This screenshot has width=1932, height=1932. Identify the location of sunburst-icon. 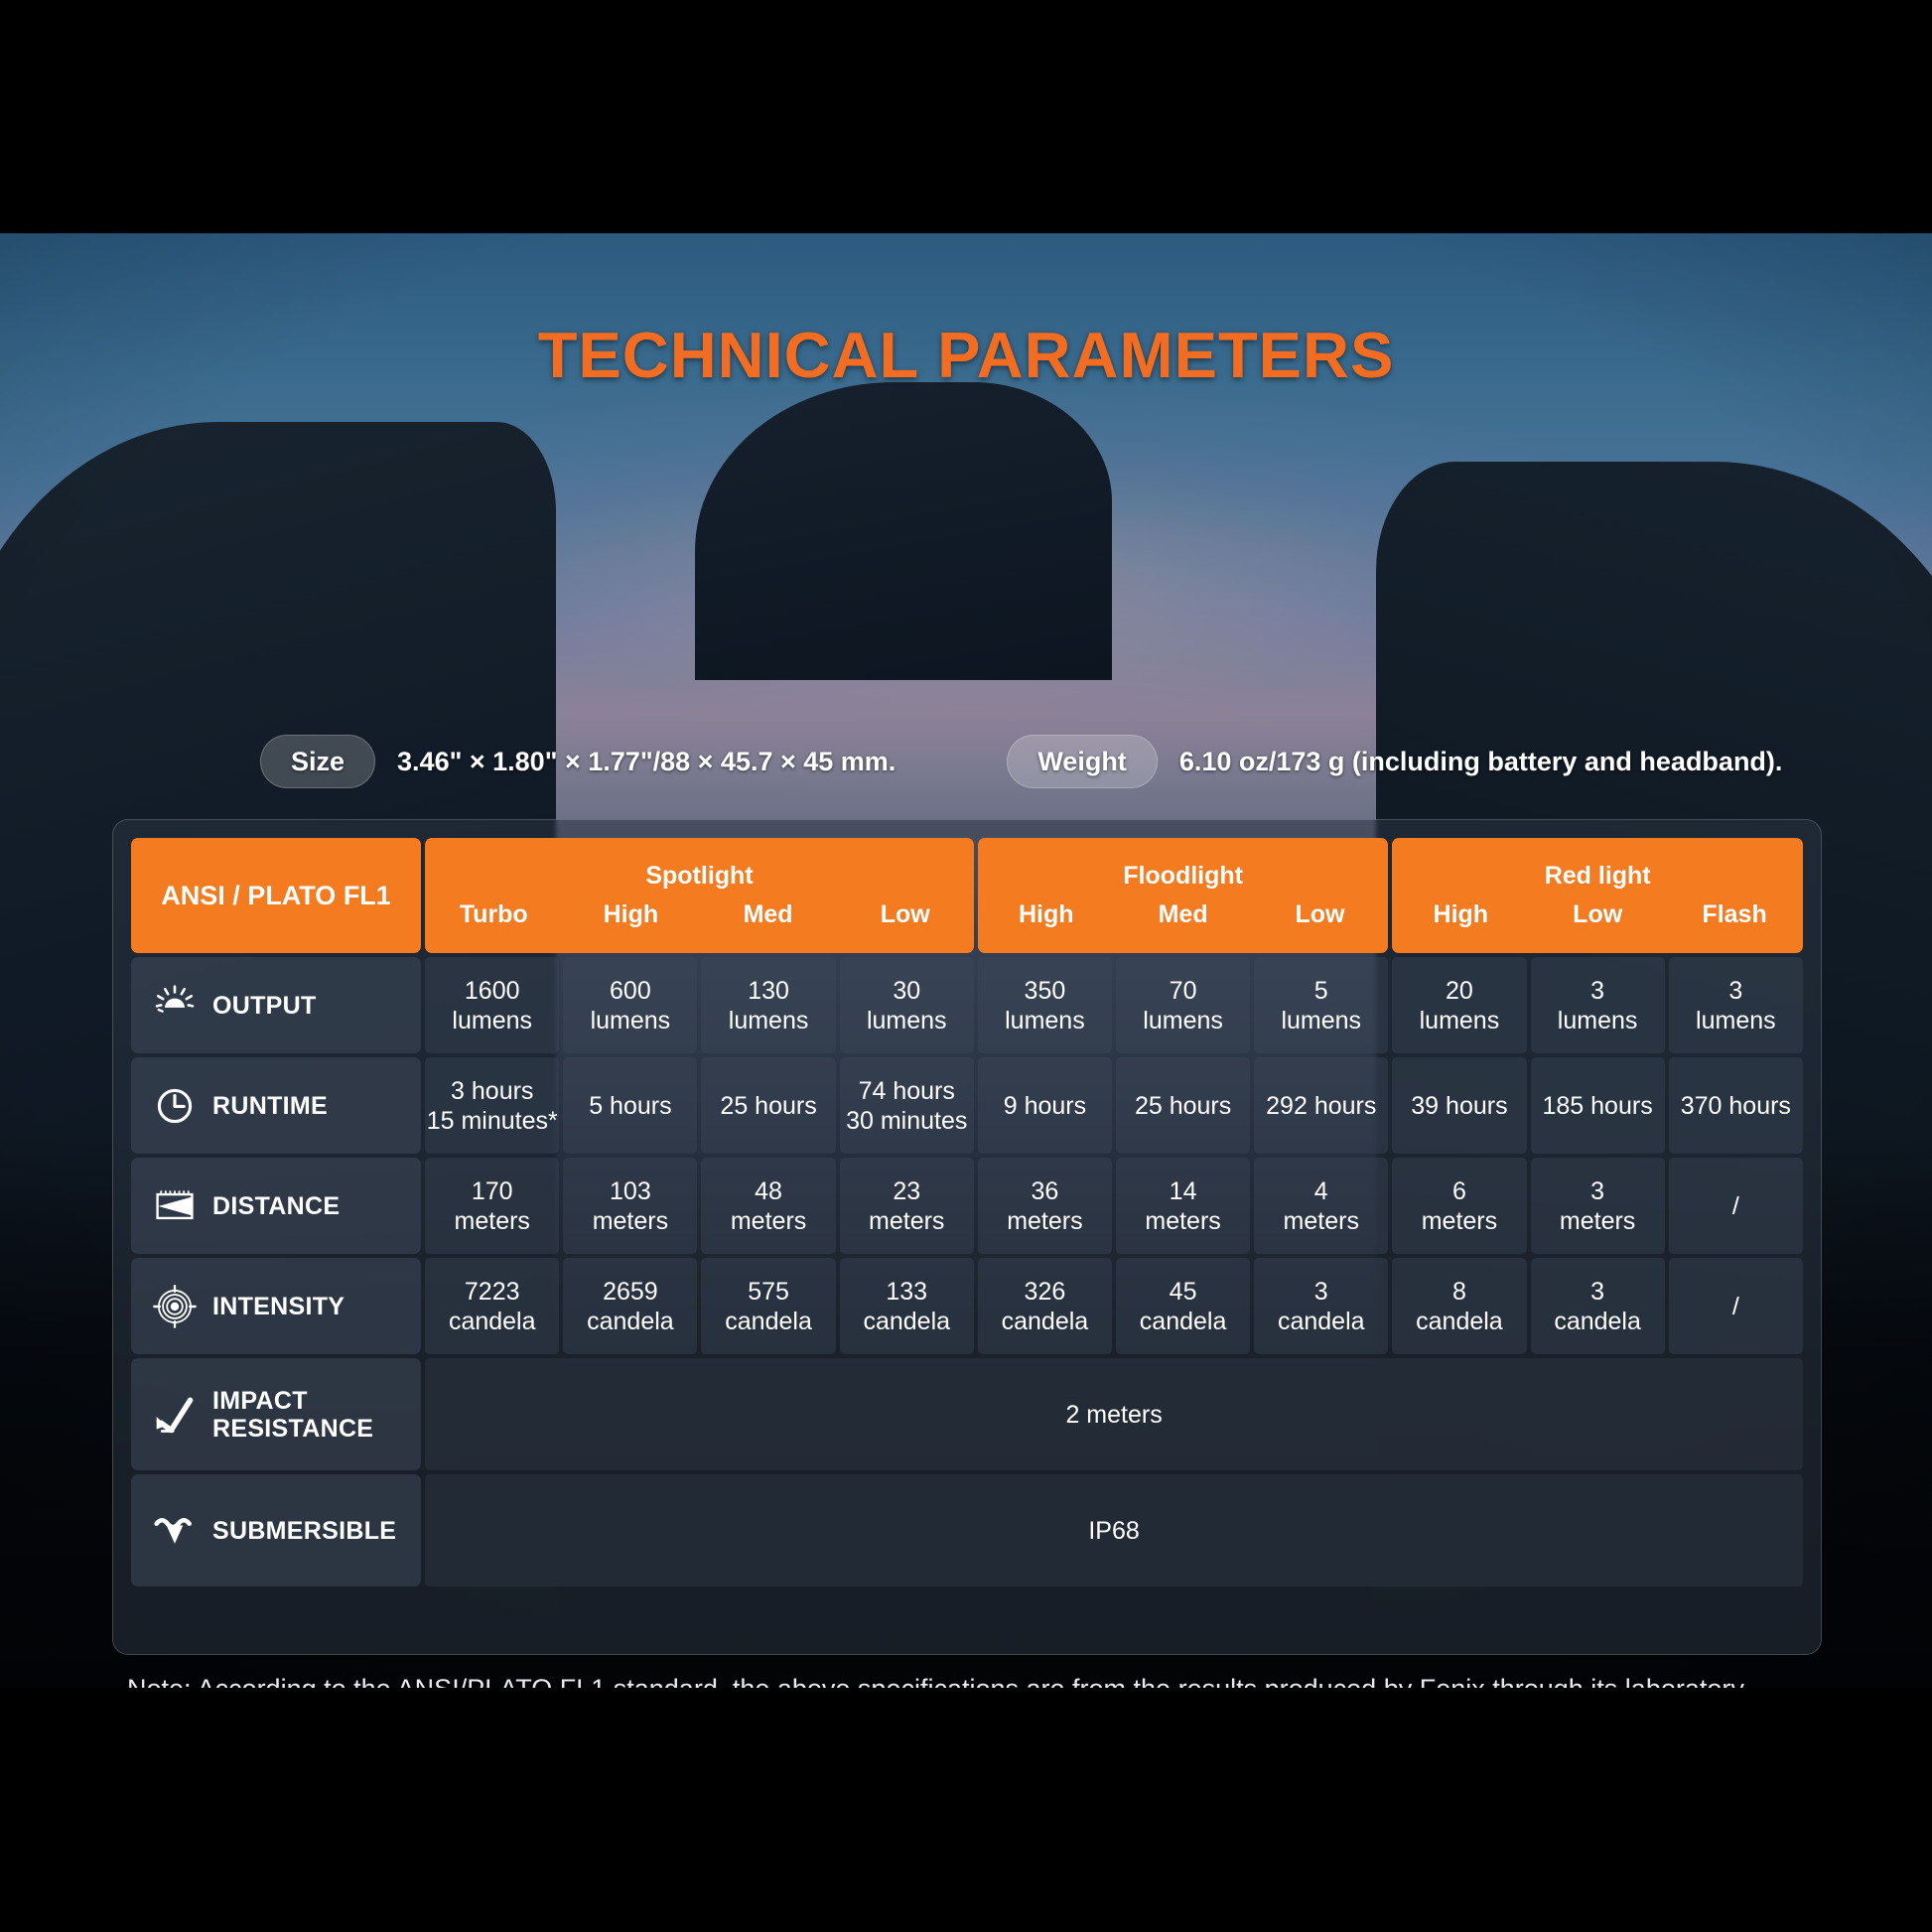
(175, 1006).